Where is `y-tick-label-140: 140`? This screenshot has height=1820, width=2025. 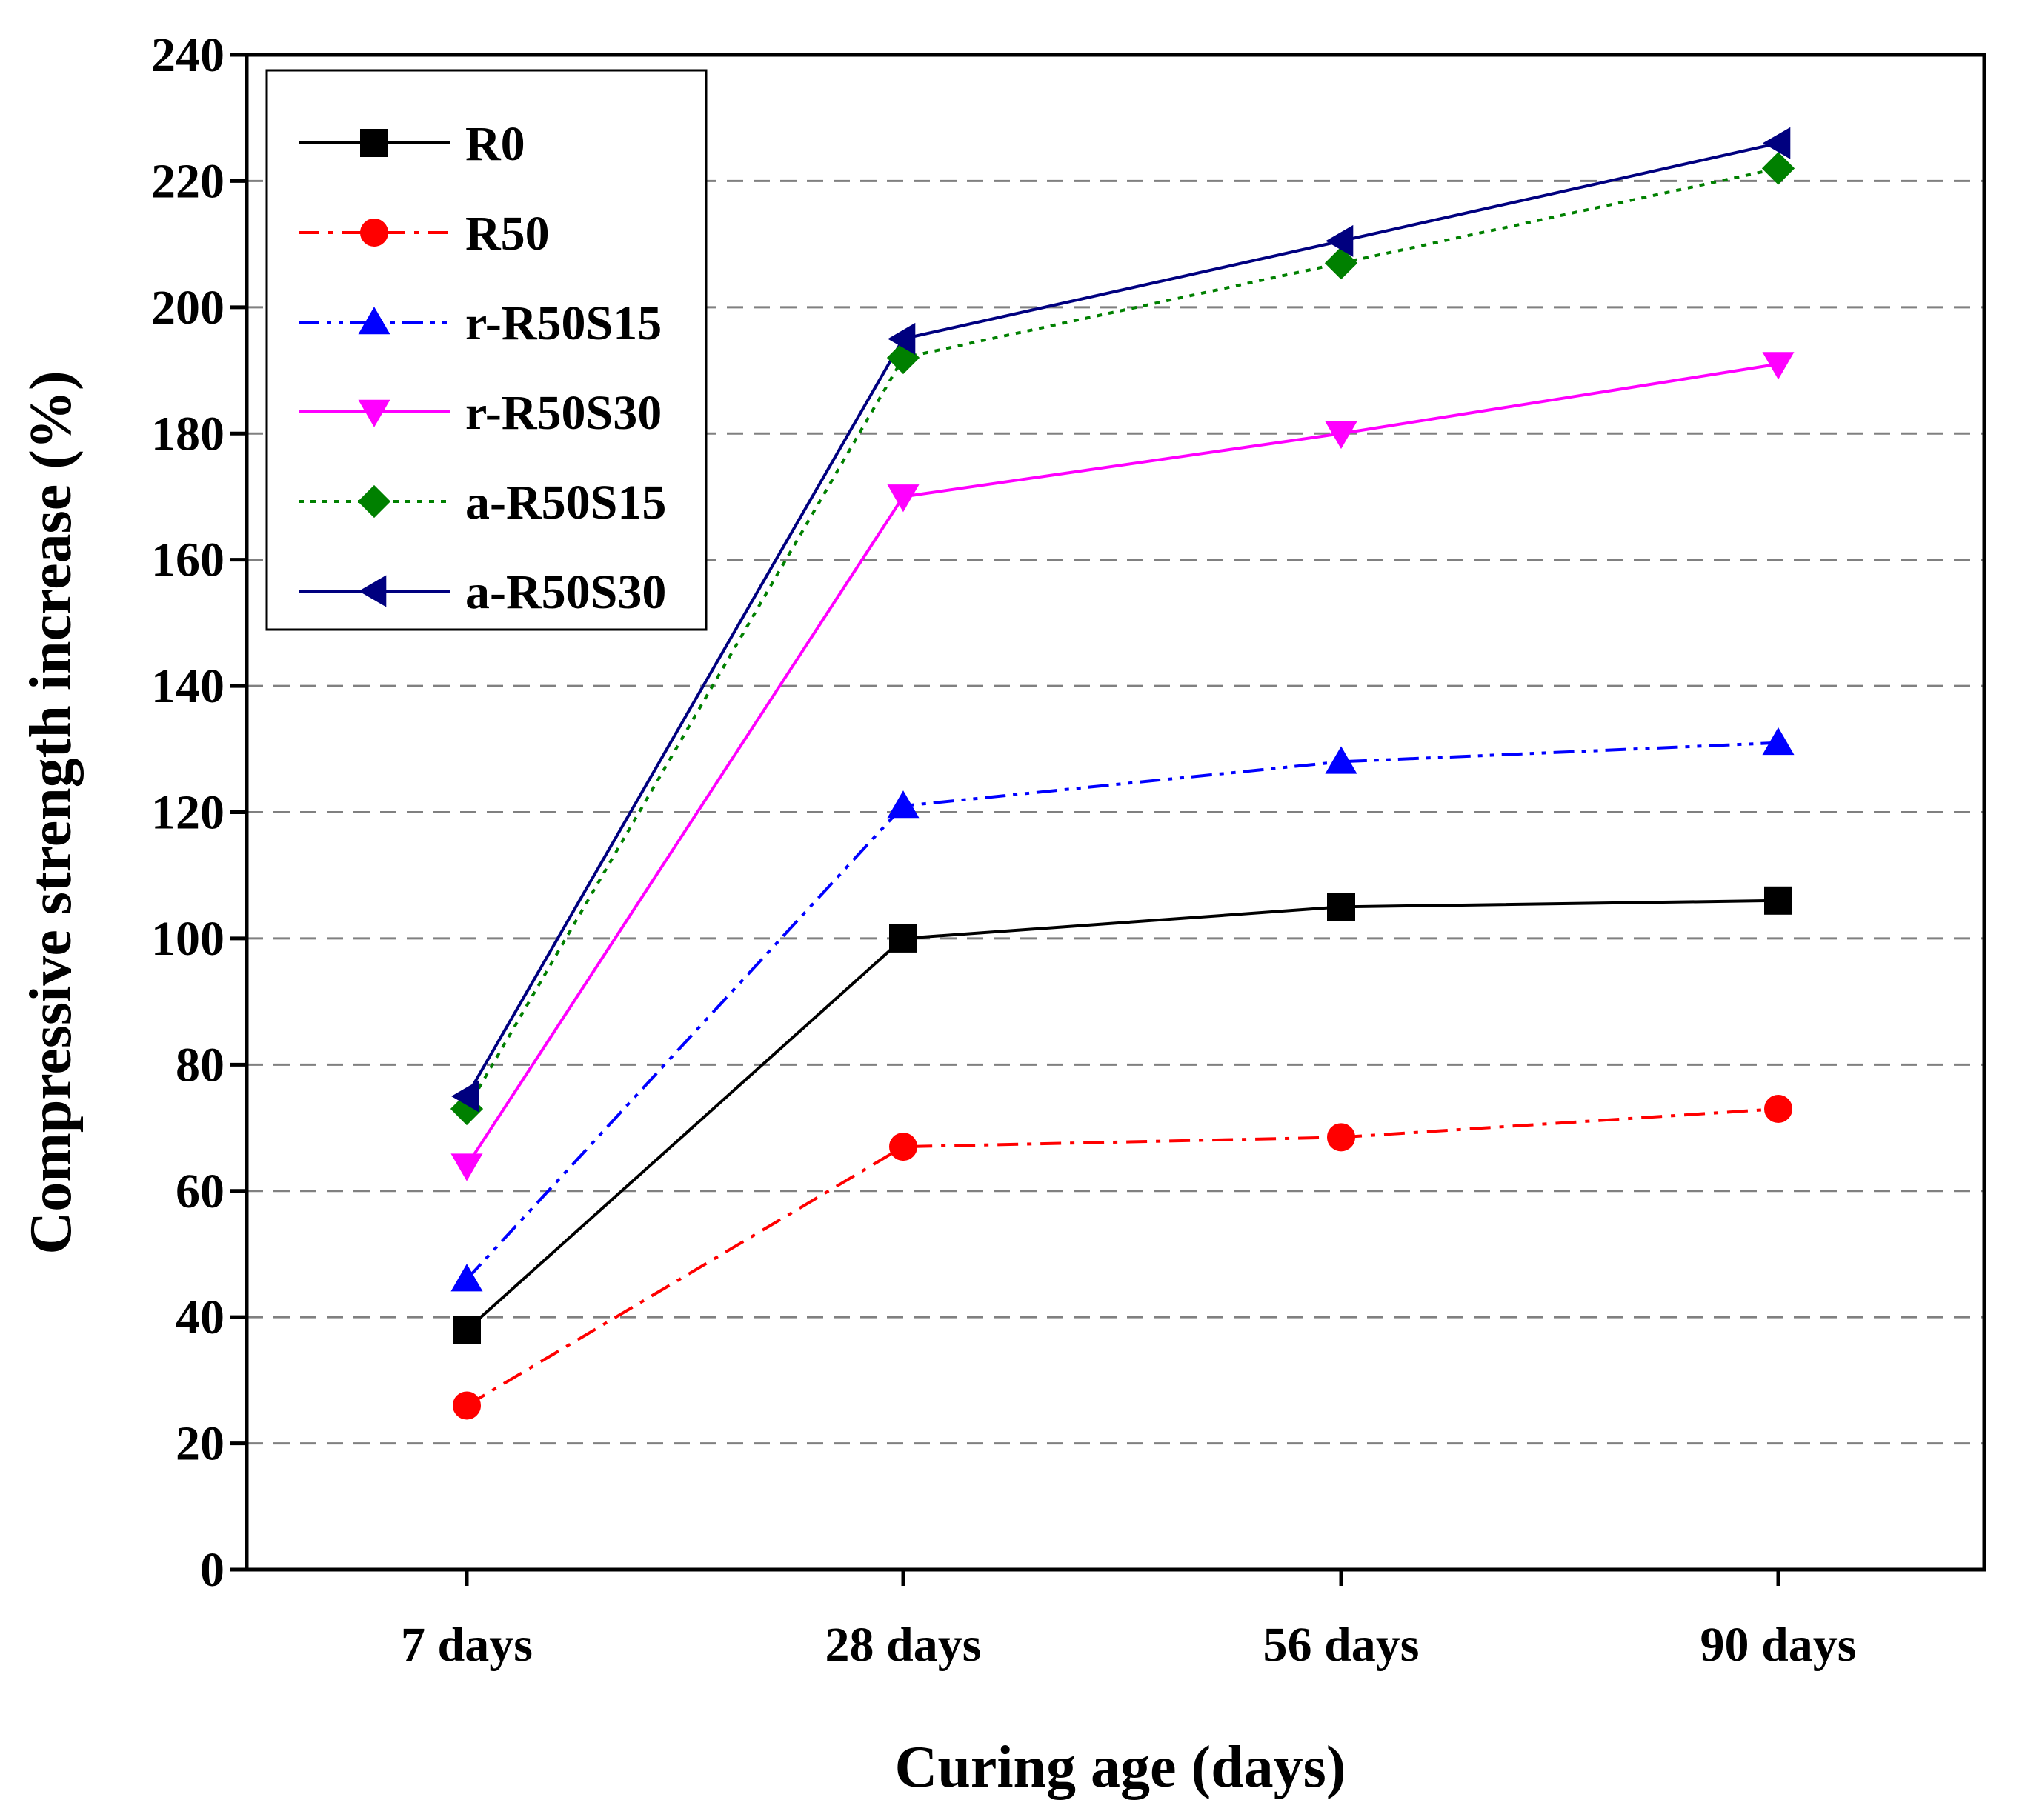 y-tick-label-140: 140 is located at coordinates (188, 686).